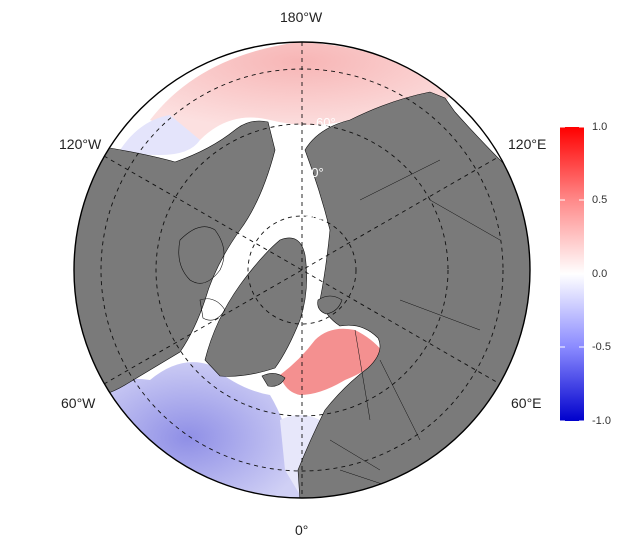 The height and width of the screenshot is (552, 625). I want to click on colorbar-tick-marks, so click(572, 274).